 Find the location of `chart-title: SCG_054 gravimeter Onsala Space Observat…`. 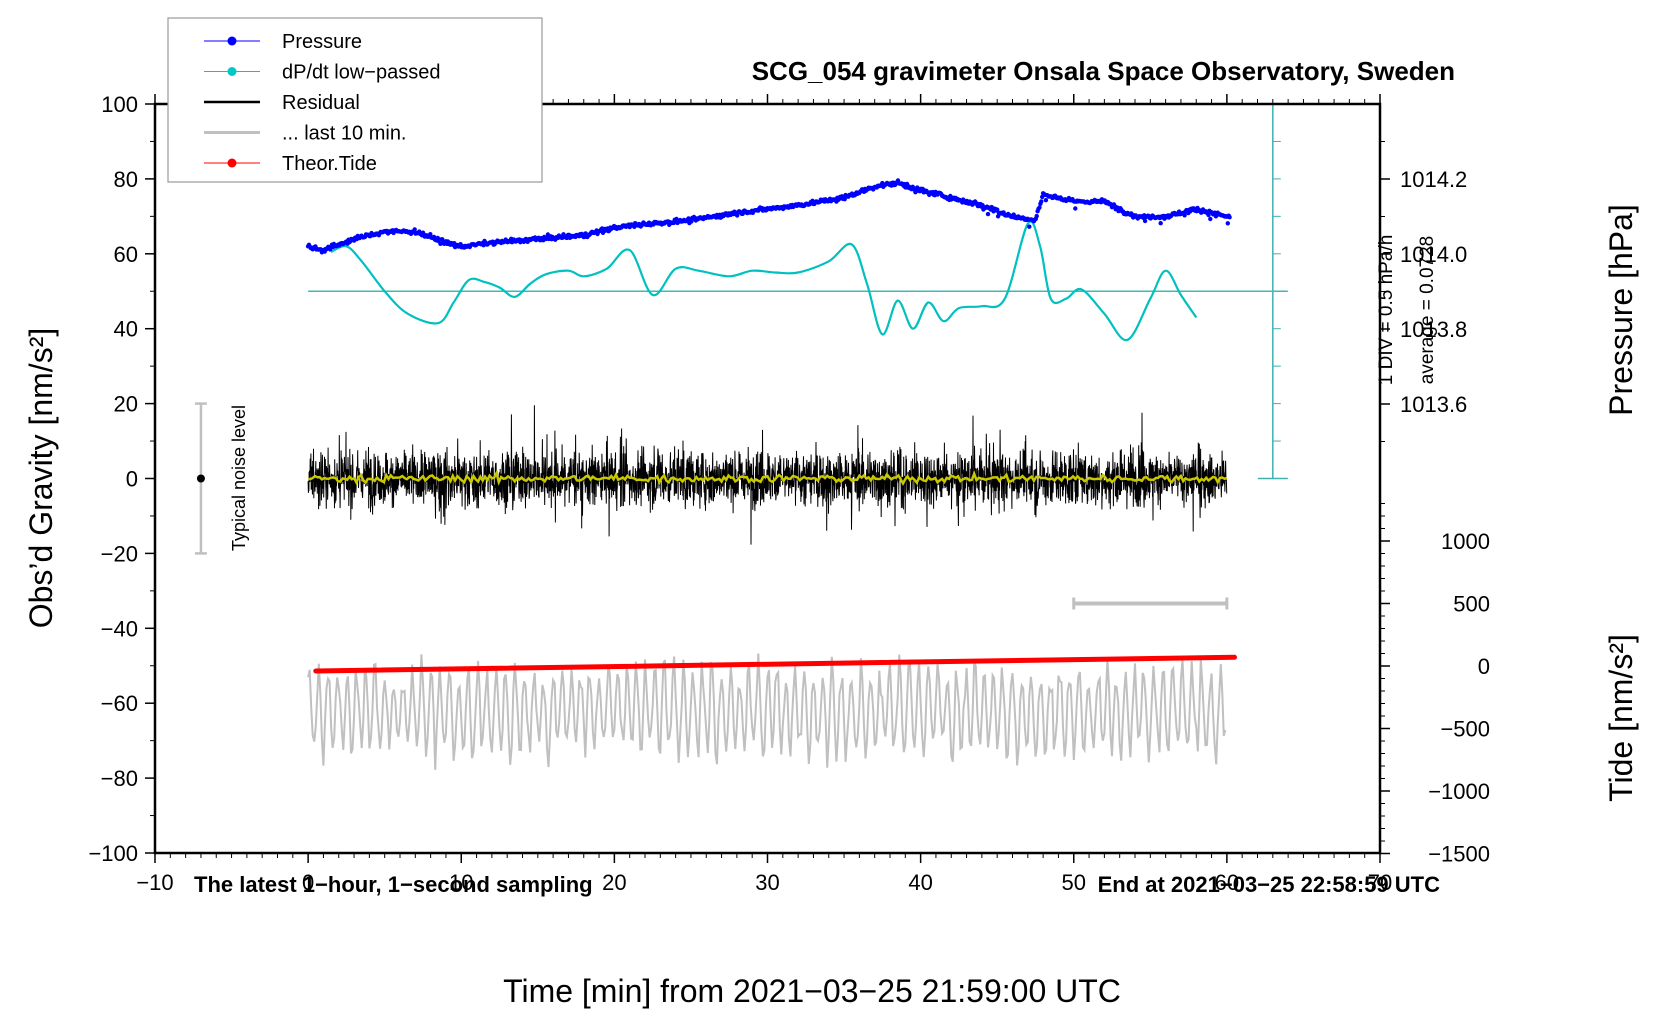

chart-title: SCG_054 gravimeter Onsala Space Observat… is located at coordinates (1103, 71).